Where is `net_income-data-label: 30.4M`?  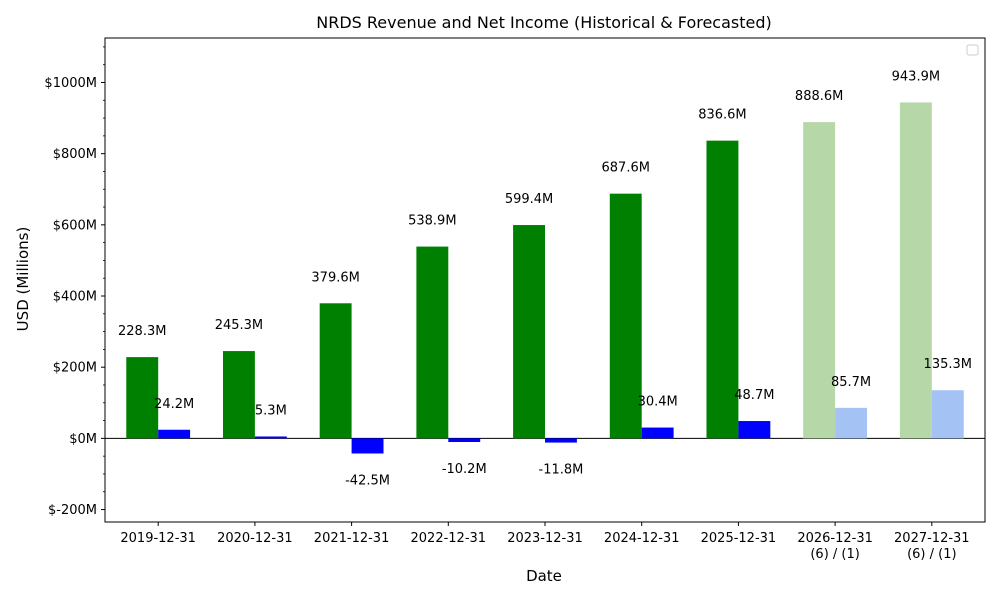 net_income-data-label: 30.4M is located at coordinates (658, 402).